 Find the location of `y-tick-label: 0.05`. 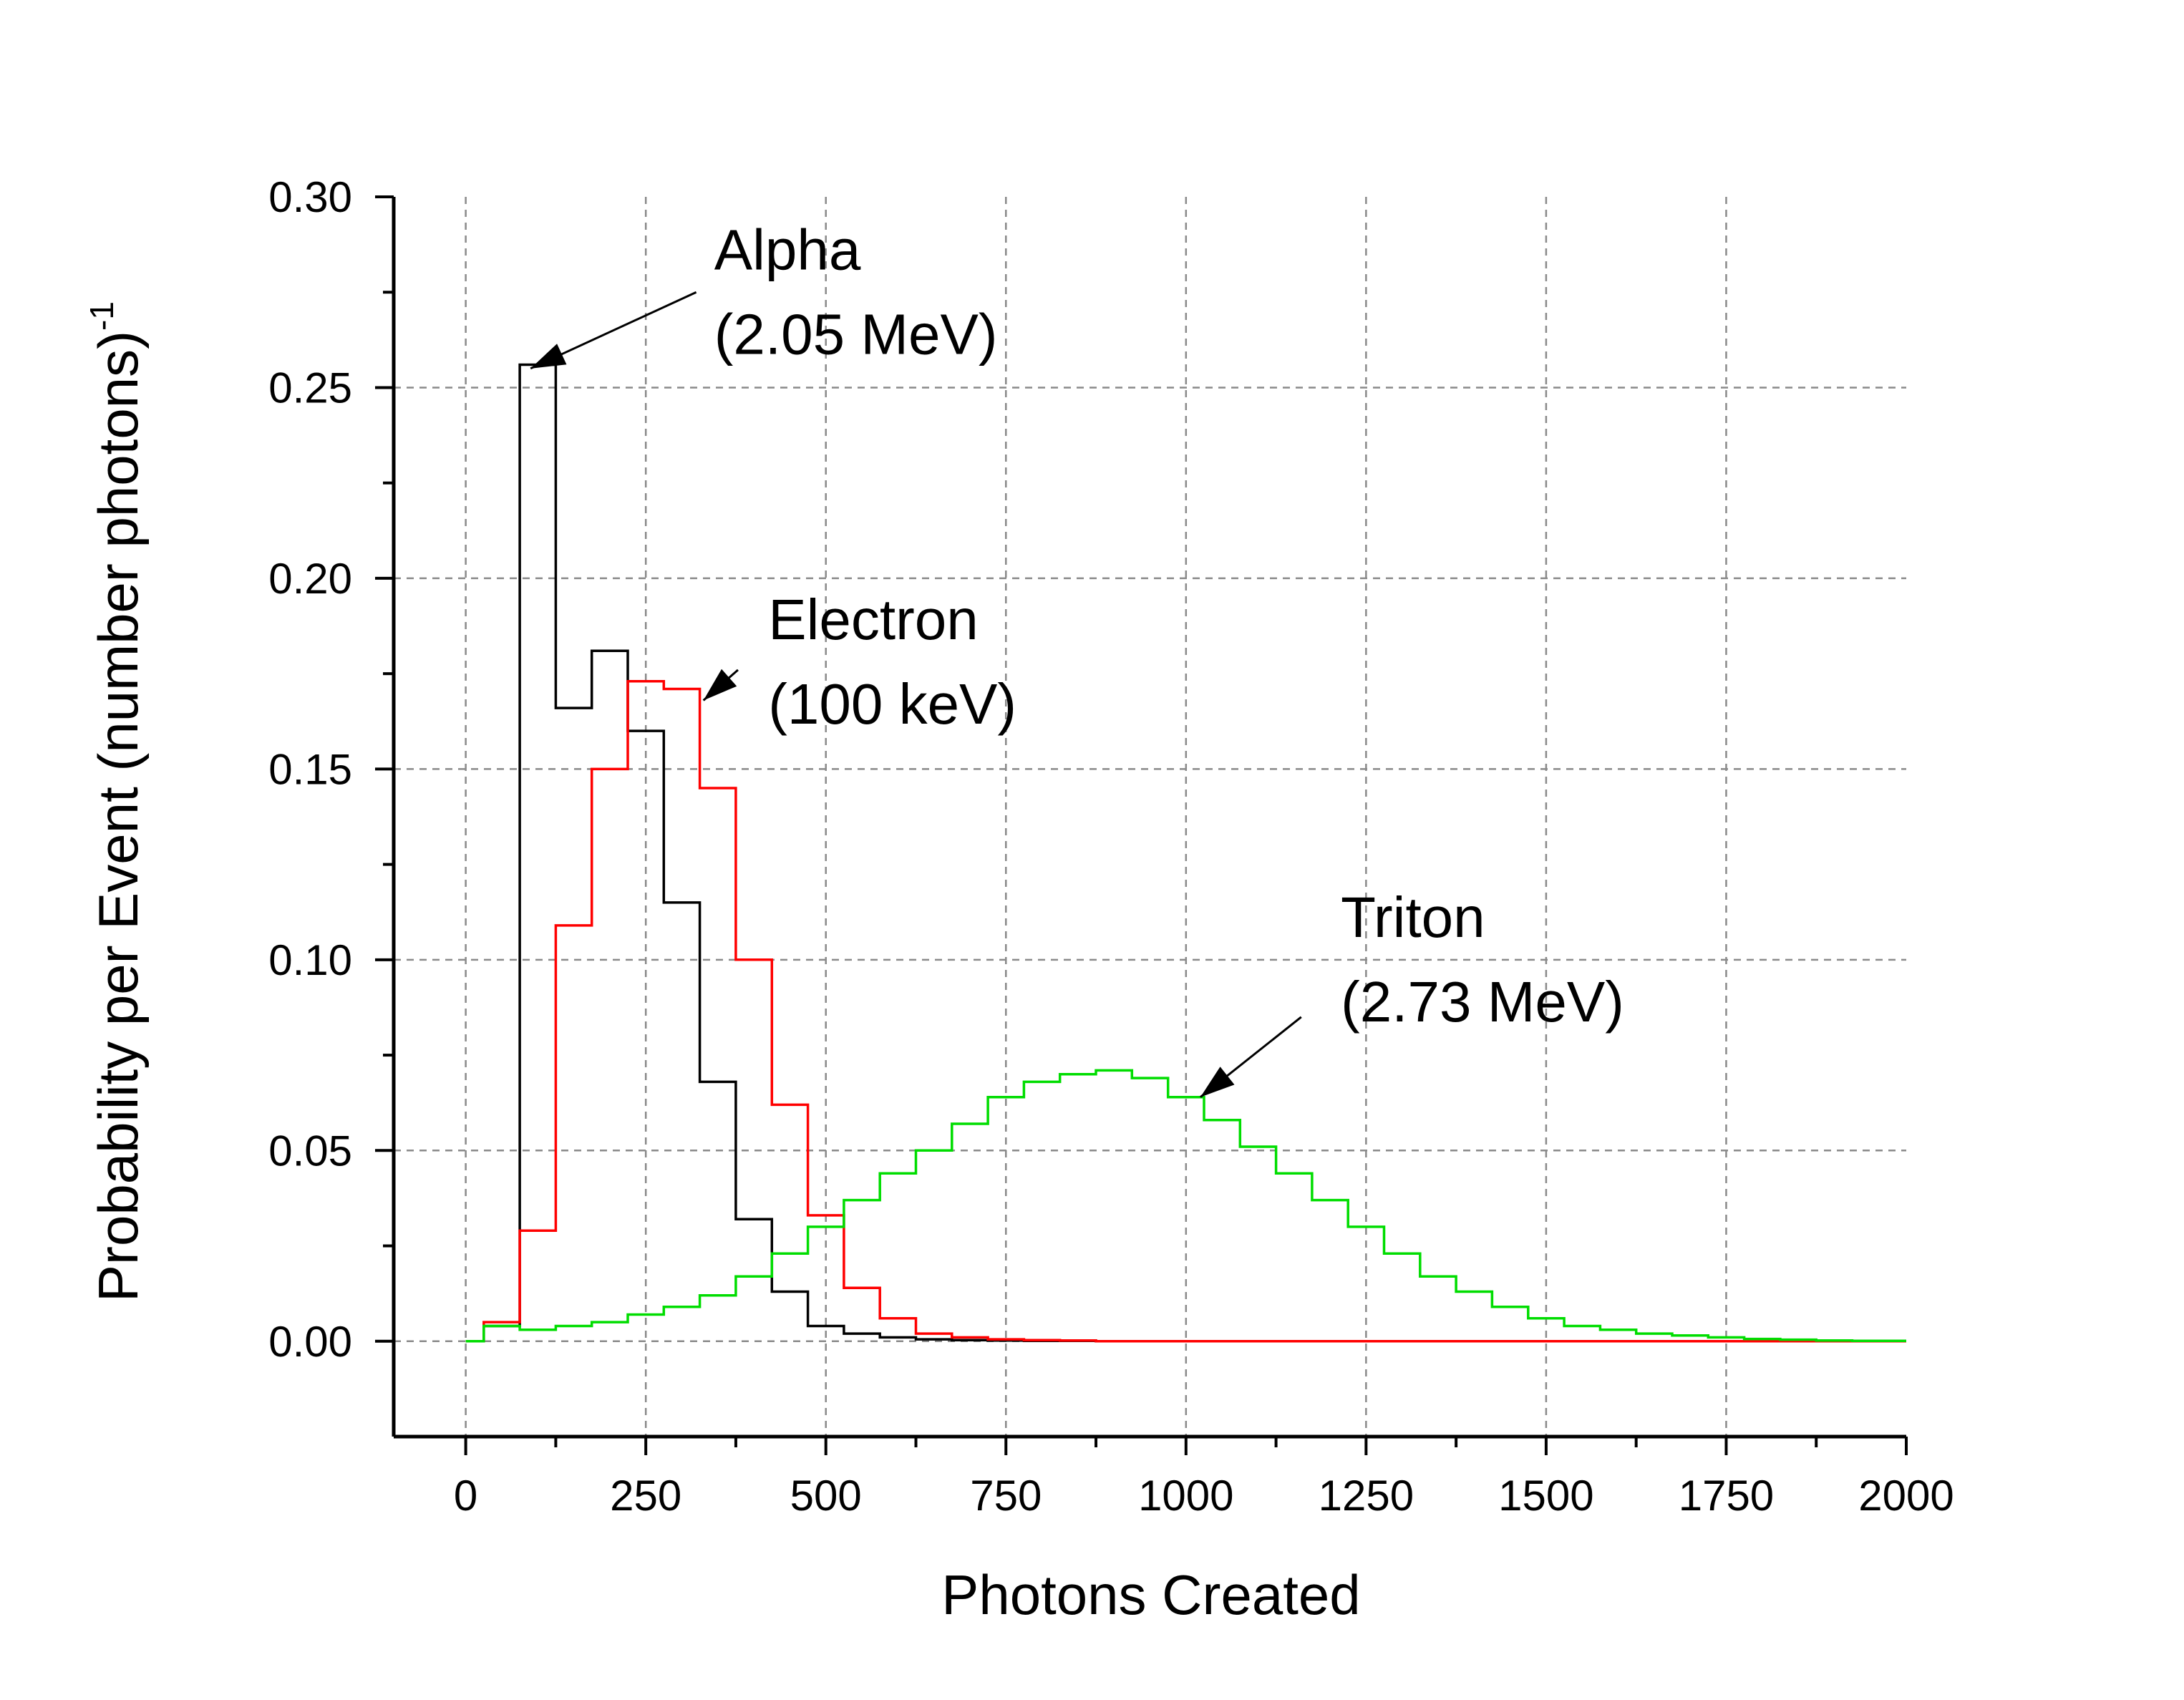

y-tick-label: 0.05 is located at coordinates (310, 1151).